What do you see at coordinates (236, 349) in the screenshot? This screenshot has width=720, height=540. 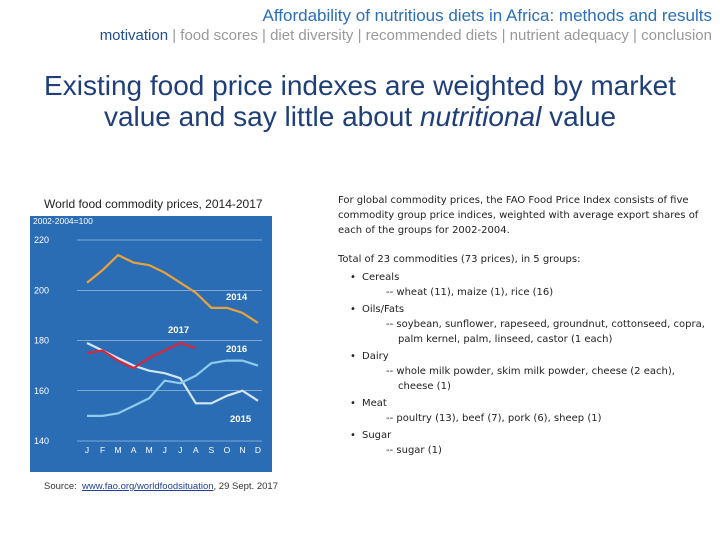 I see `series-label: 2016` at bounding box center [236, 349].